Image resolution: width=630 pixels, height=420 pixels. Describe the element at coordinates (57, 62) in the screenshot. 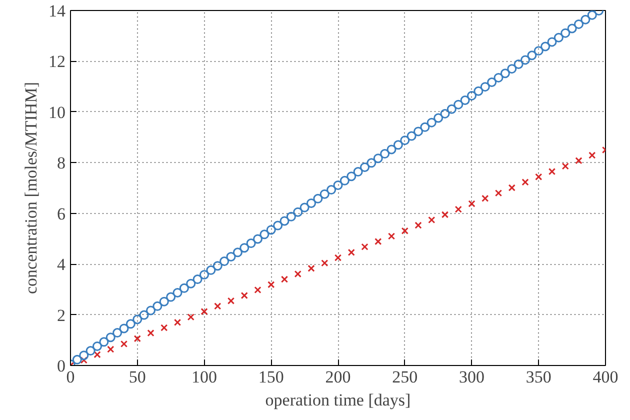

I see `y-tick-label: 12` at that location.